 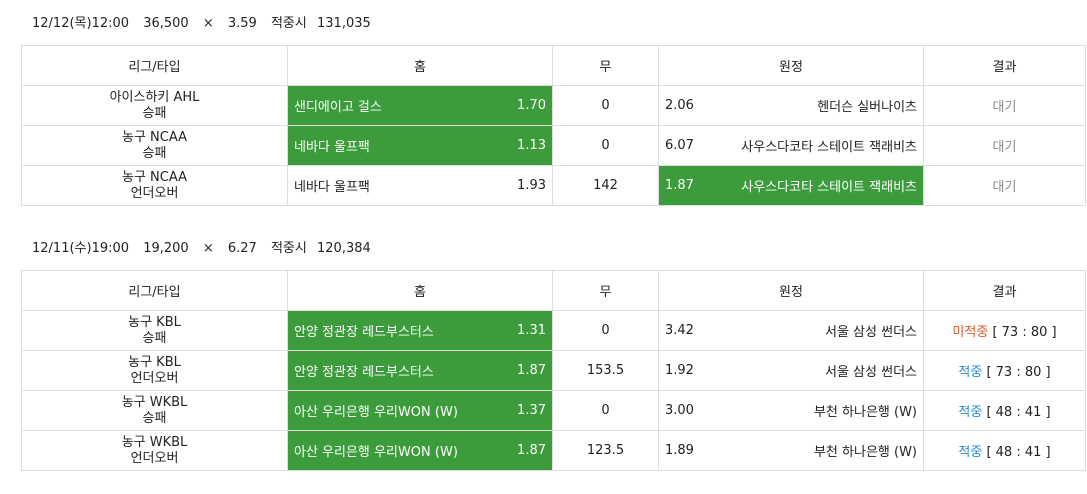 I want to click on bet-payout: 120,384, so click(x=344, y=248).